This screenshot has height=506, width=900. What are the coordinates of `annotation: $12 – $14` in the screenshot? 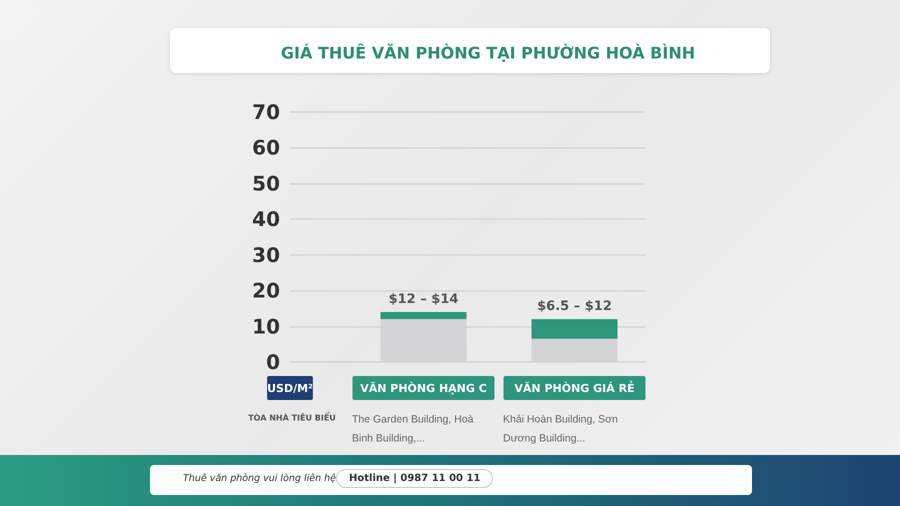 It's located at (423, 299).